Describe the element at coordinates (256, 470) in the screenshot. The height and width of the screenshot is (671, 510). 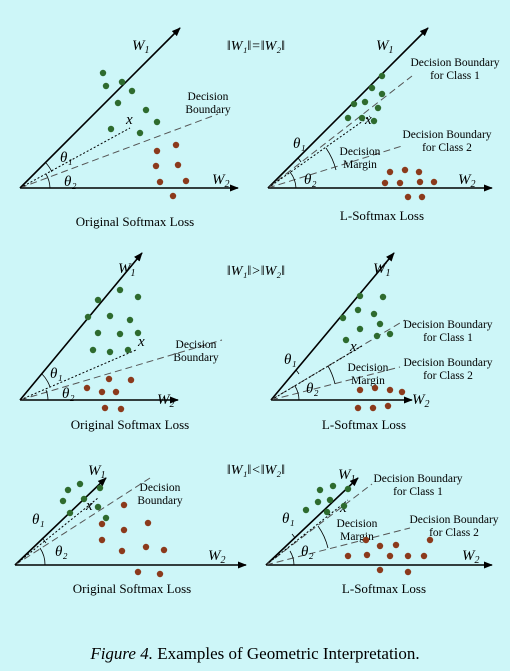
I see `condition-row3: ‖W₁‖<‖W₂‖` at that location.